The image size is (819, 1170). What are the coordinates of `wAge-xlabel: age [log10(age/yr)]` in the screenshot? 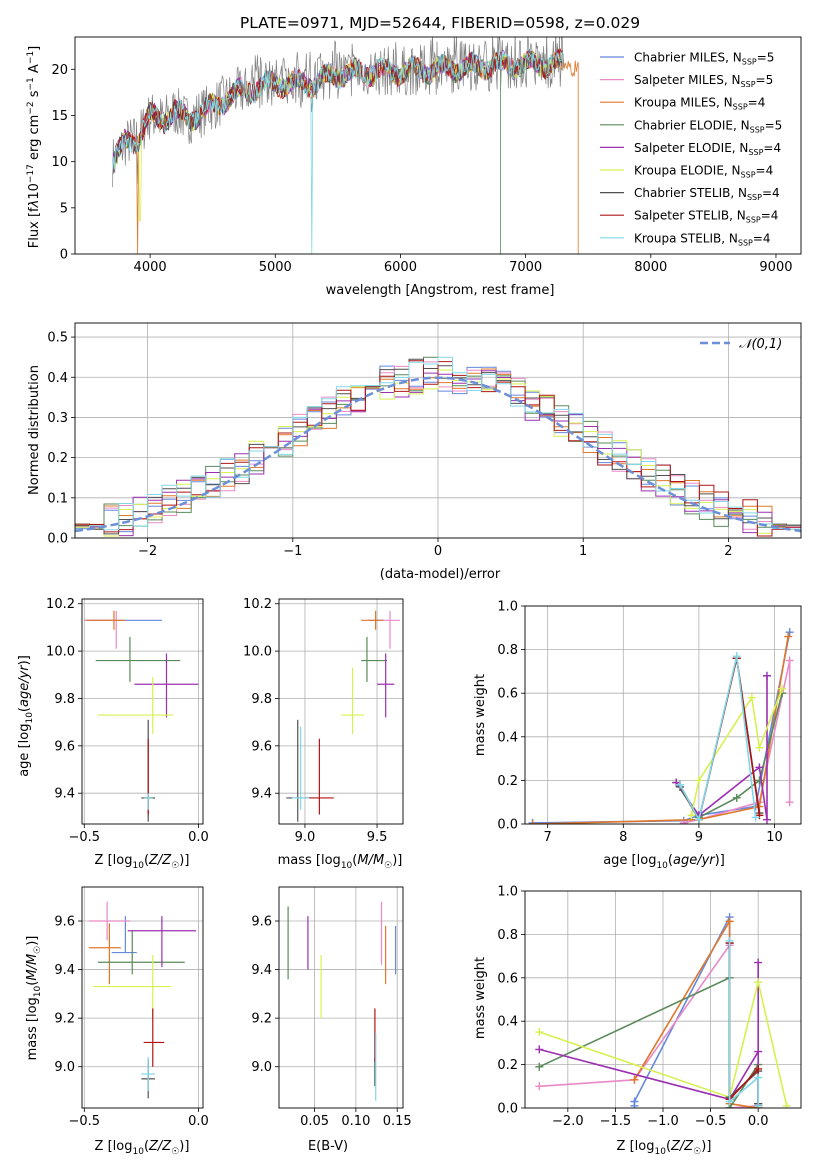 It's located at (664, 862).